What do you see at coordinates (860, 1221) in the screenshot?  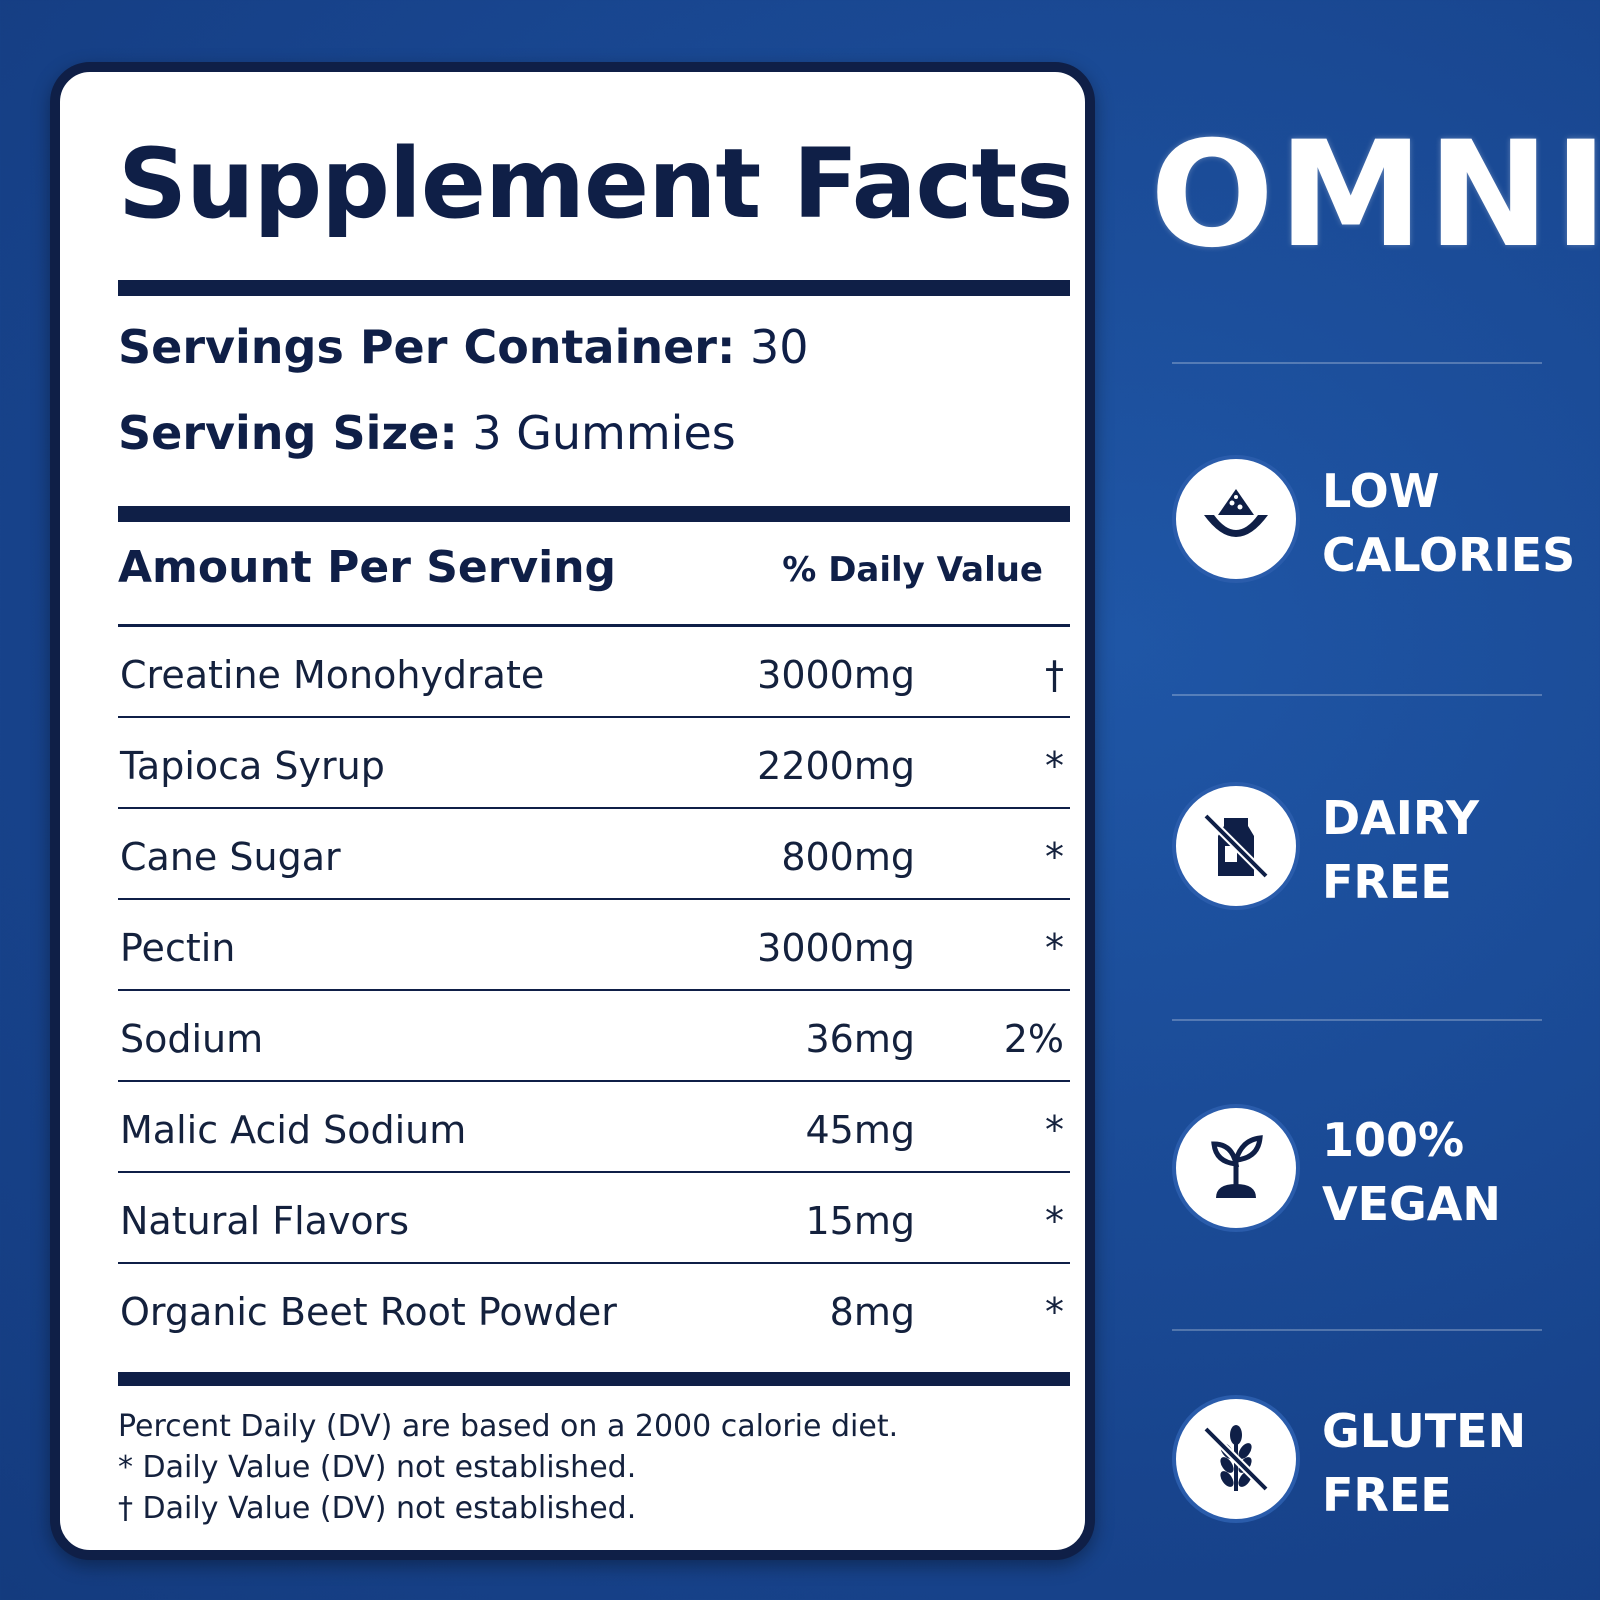 I see `ingredient-amount: 15mg` at bounding box center [860, 1221].